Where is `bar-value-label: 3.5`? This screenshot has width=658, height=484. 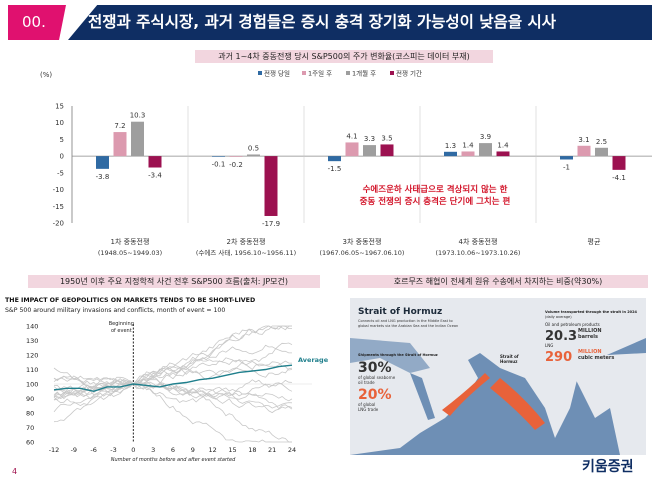 bar-value-label: 3.5 is located at coordinates (386, 138).